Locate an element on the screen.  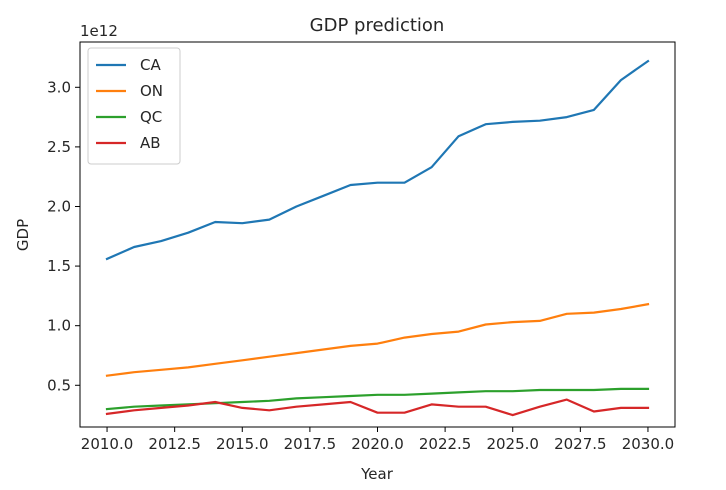
legend-box is located at coordinates (134, 106).